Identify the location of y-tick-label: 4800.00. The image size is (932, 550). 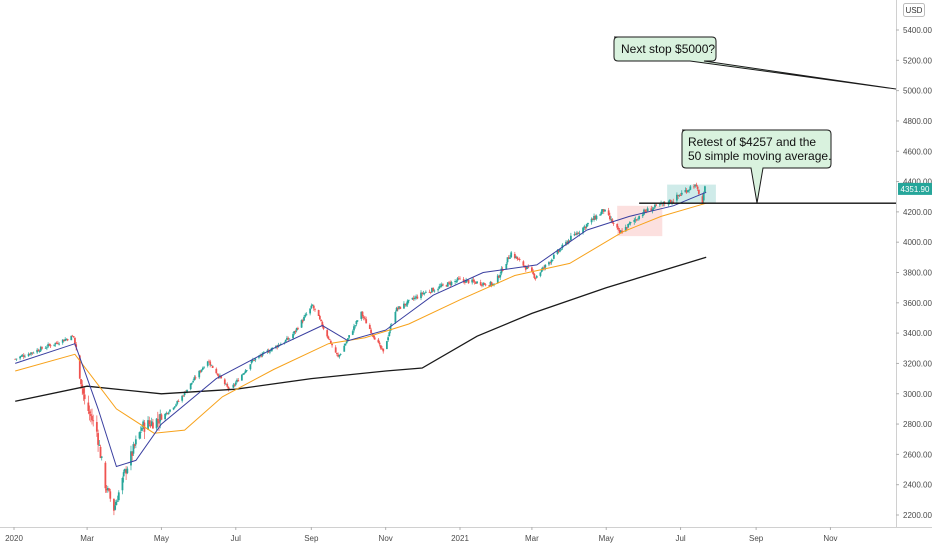
(917, 121).